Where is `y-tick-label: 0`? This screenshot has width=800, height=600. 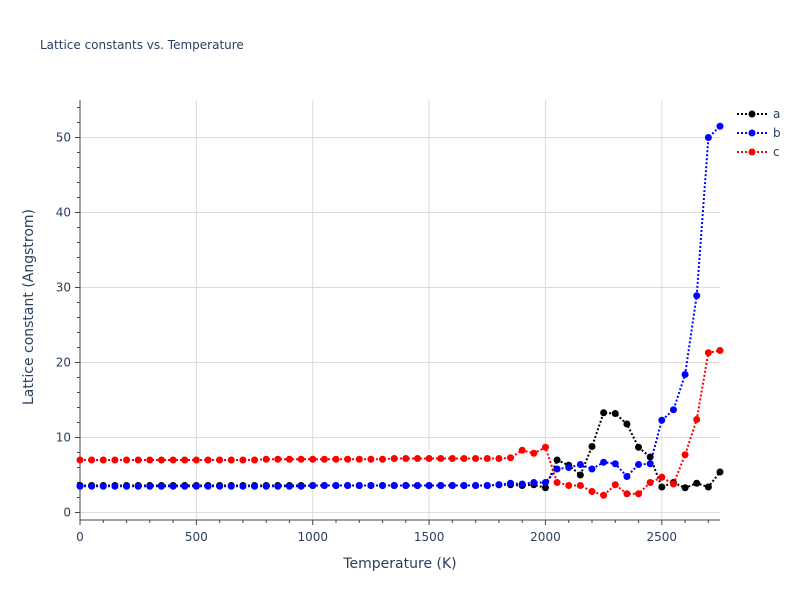 y-tick-label: 0 is located at coordinates (67, 513).